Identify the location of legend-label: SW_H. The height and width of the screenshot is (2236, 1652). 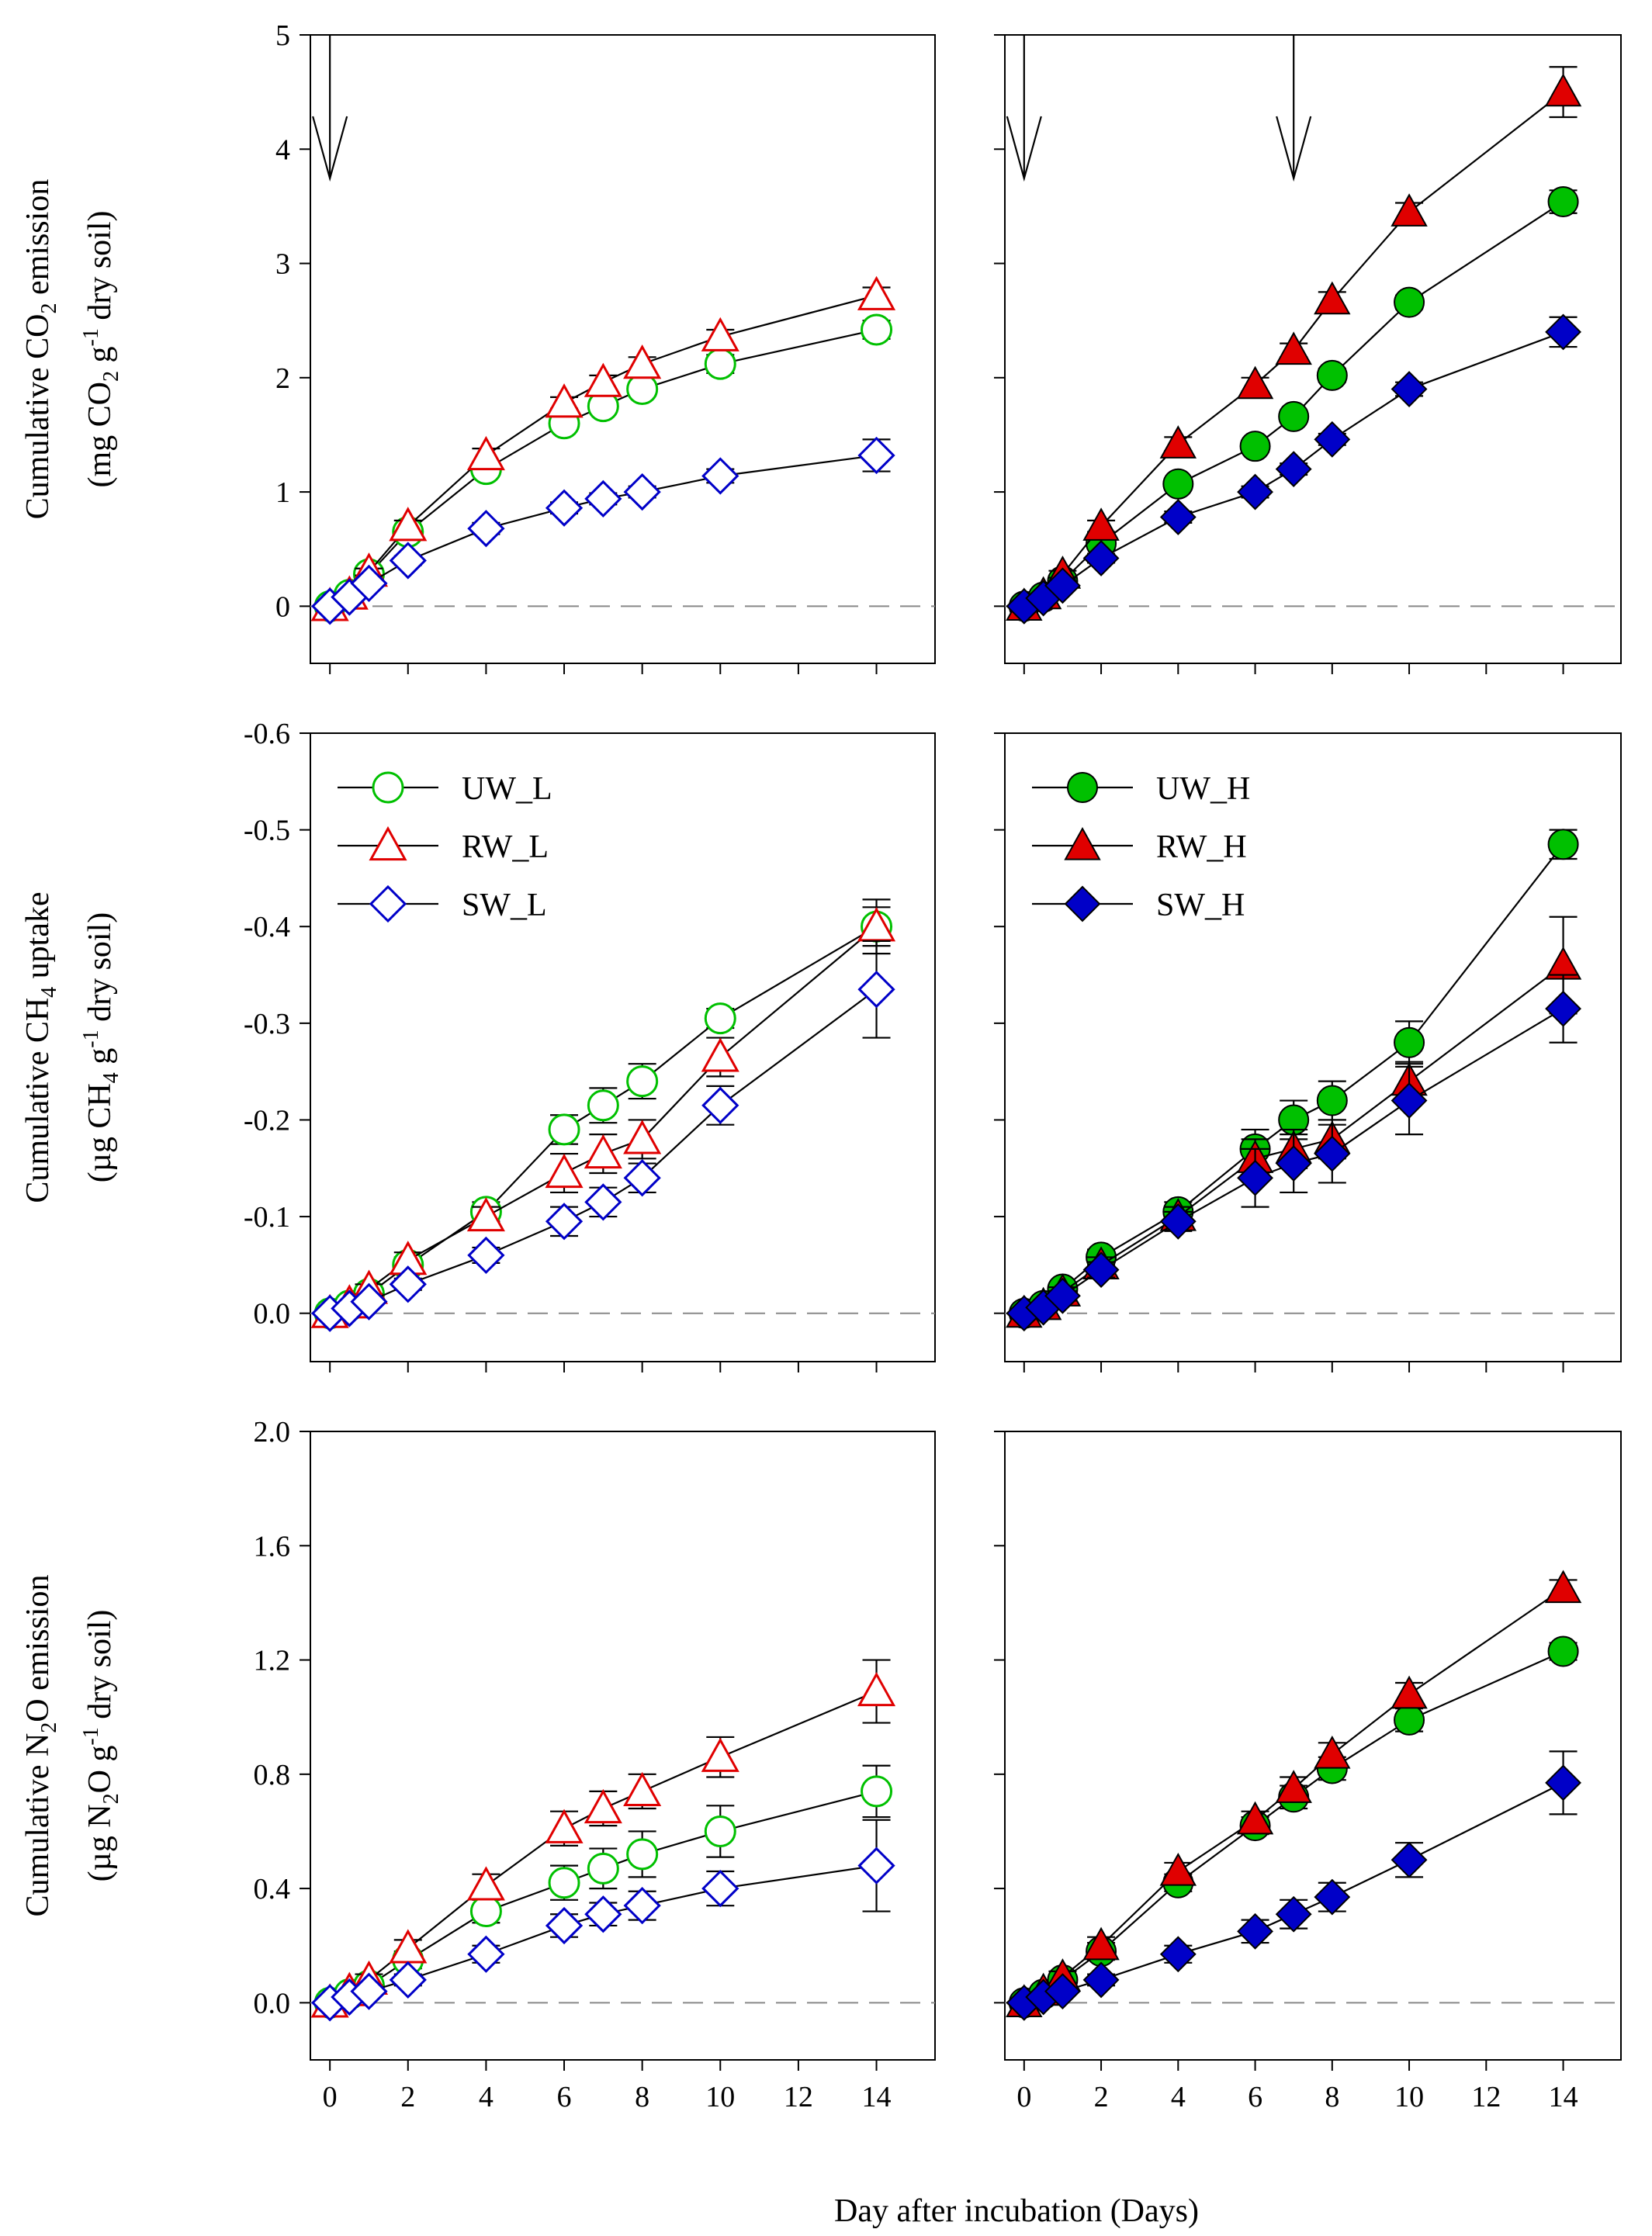
(1200, 905).